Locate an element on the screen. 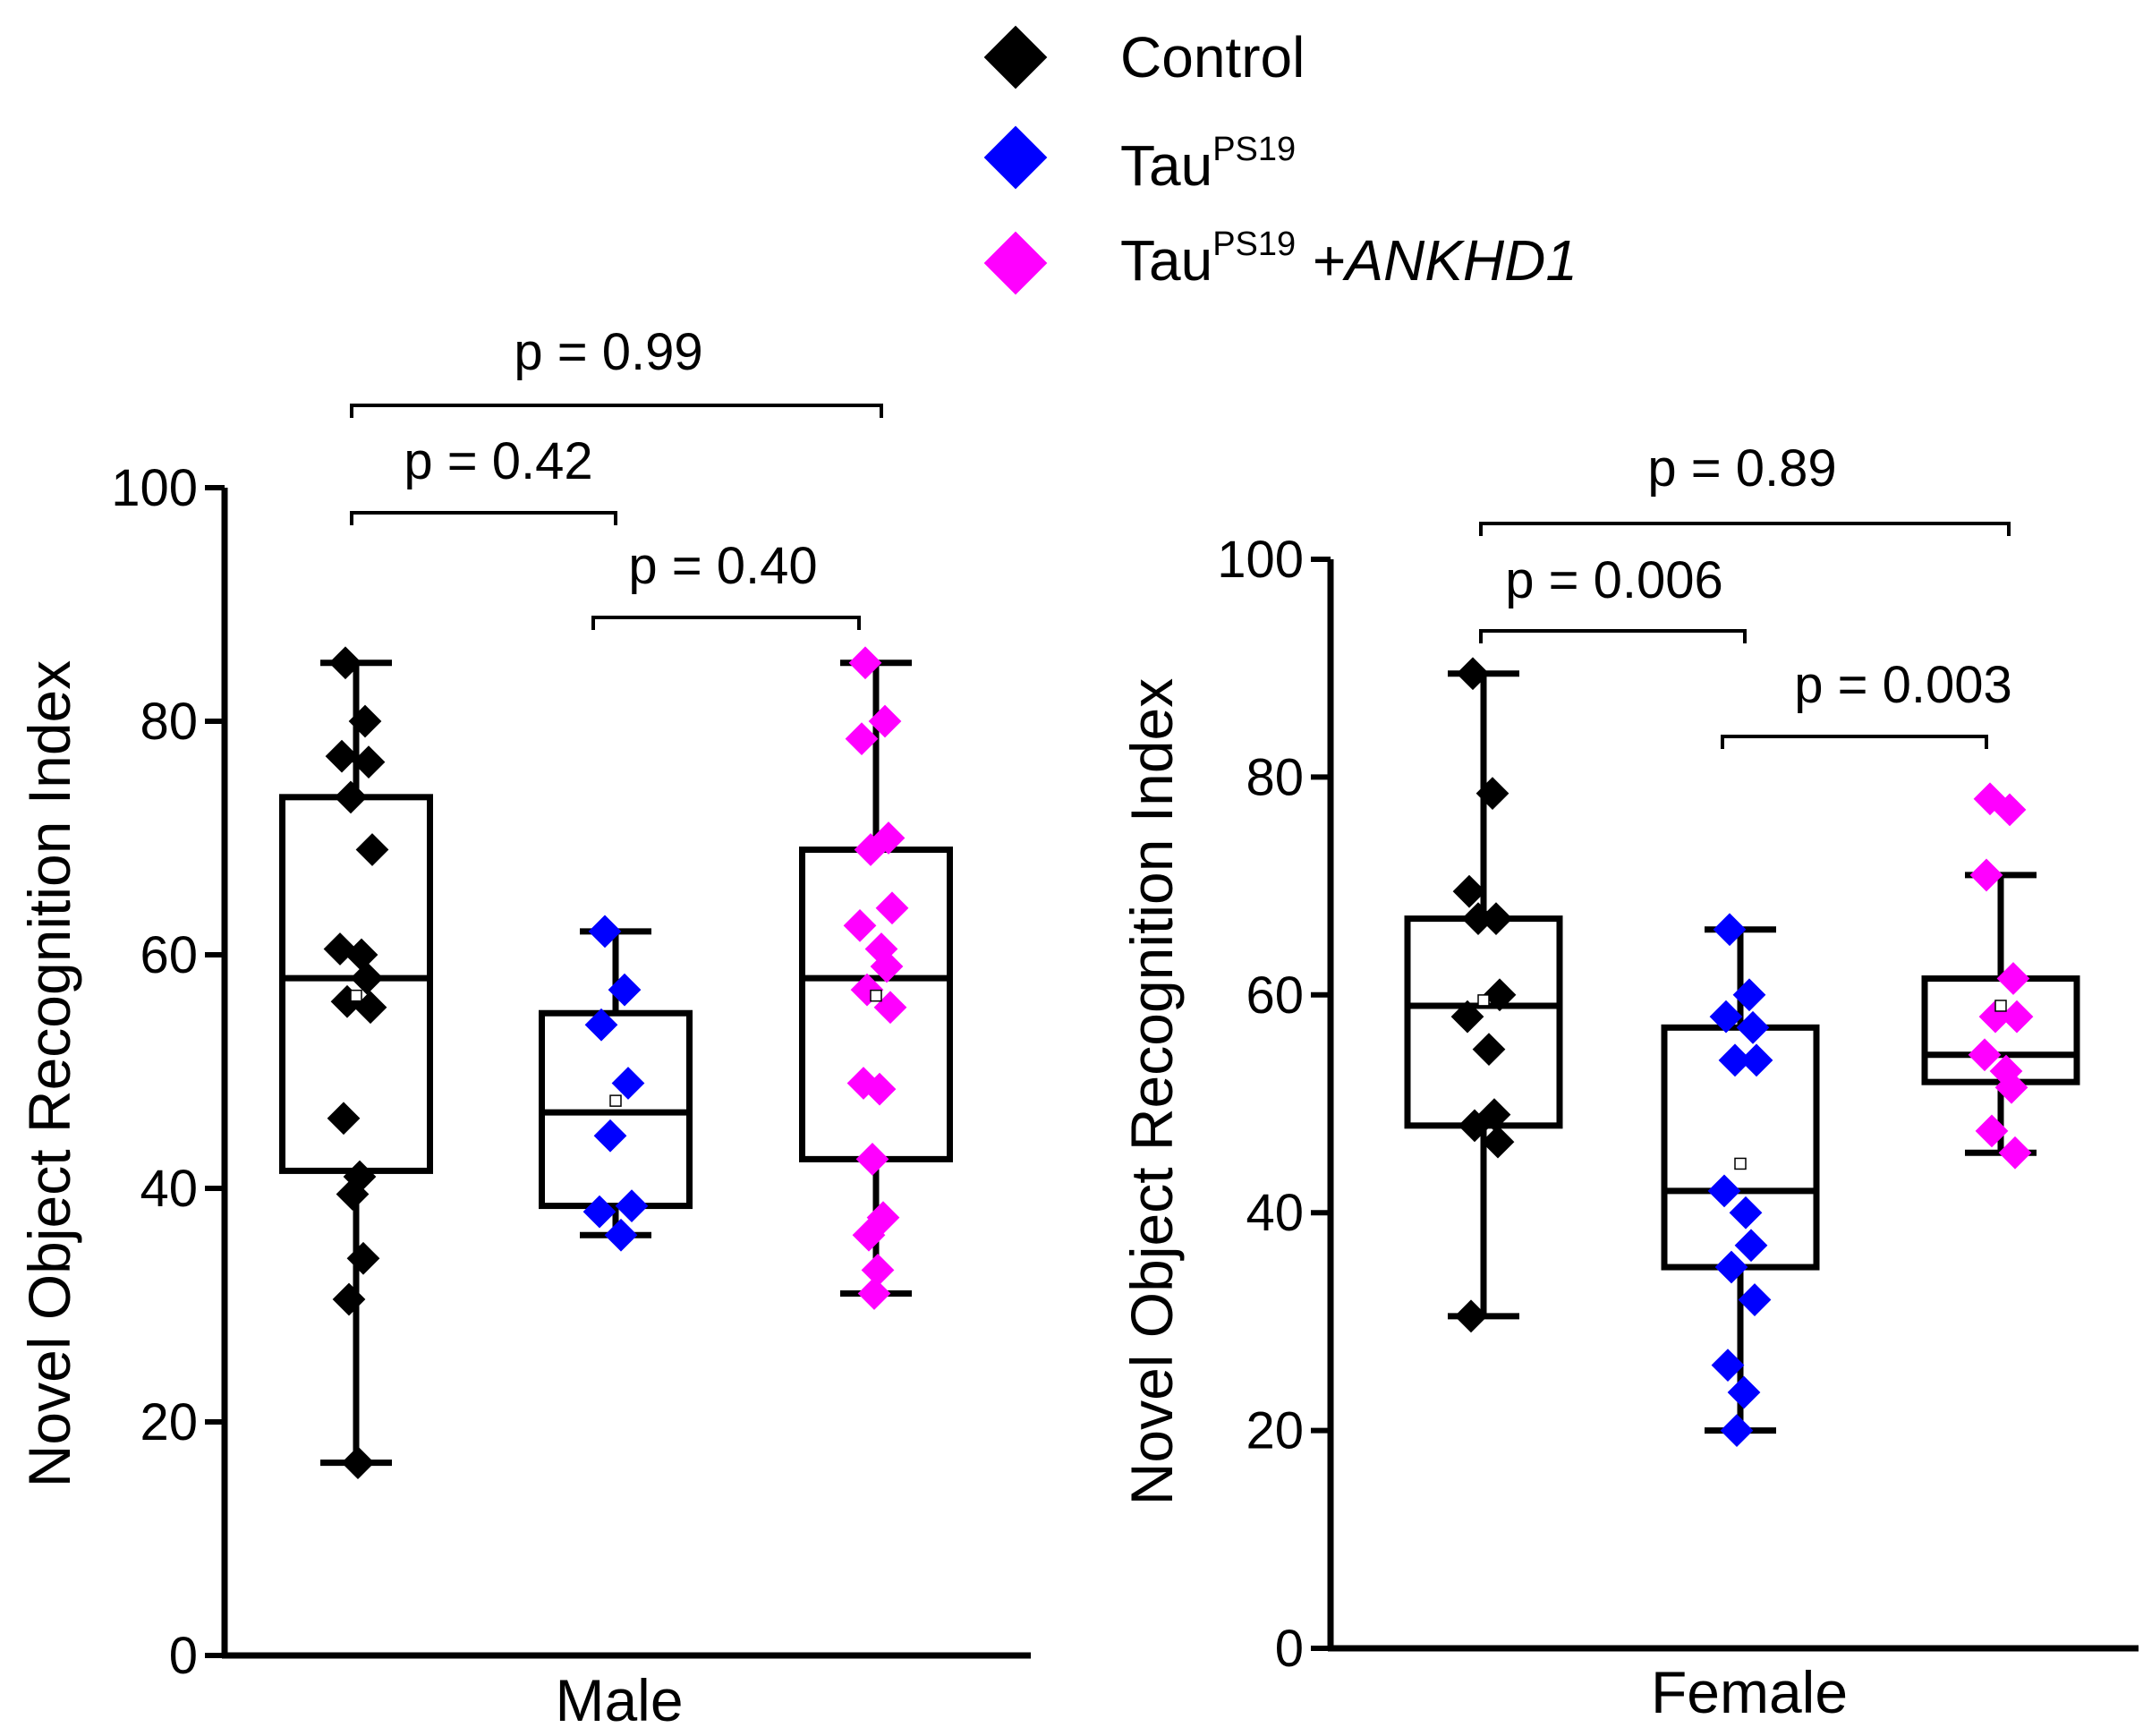  male-y-tick-label: 20 is located at coordinates (169, 1422).